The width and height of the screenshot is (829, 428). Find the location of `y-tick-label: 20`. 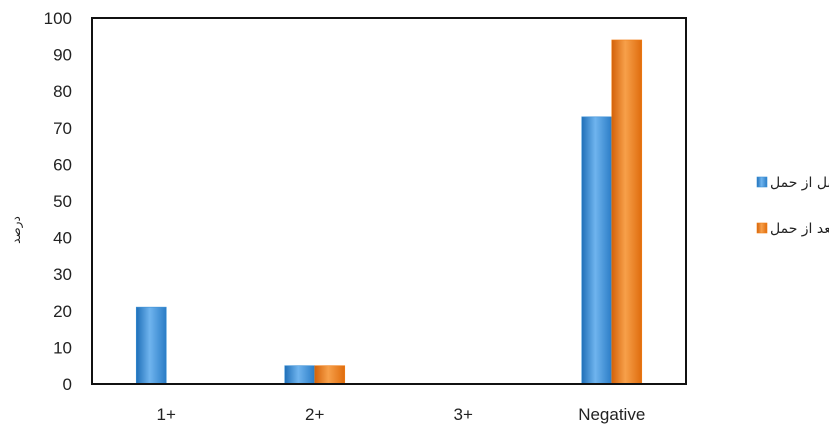

y-tick-label: 20 is located at coordinates (62, 311).